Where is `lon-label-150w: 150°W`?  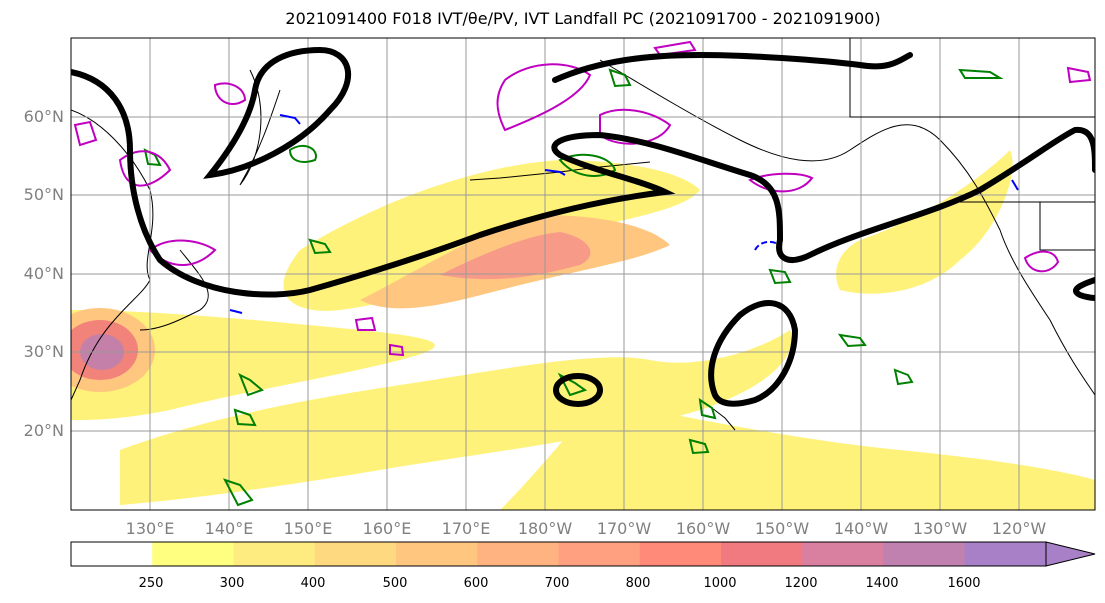 lon-label-150w: 150°W is located at coordinates (782, 528).